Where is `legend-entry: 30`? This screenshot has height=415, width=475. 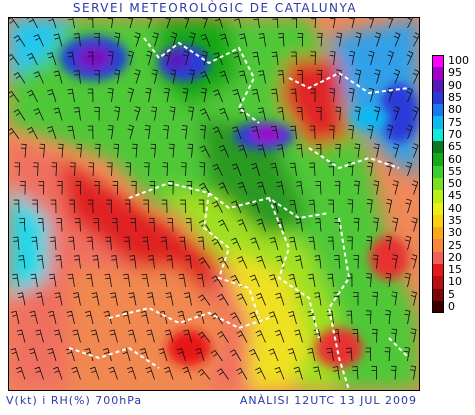
legend-entry: 30 is located at coordinates (452, 233).